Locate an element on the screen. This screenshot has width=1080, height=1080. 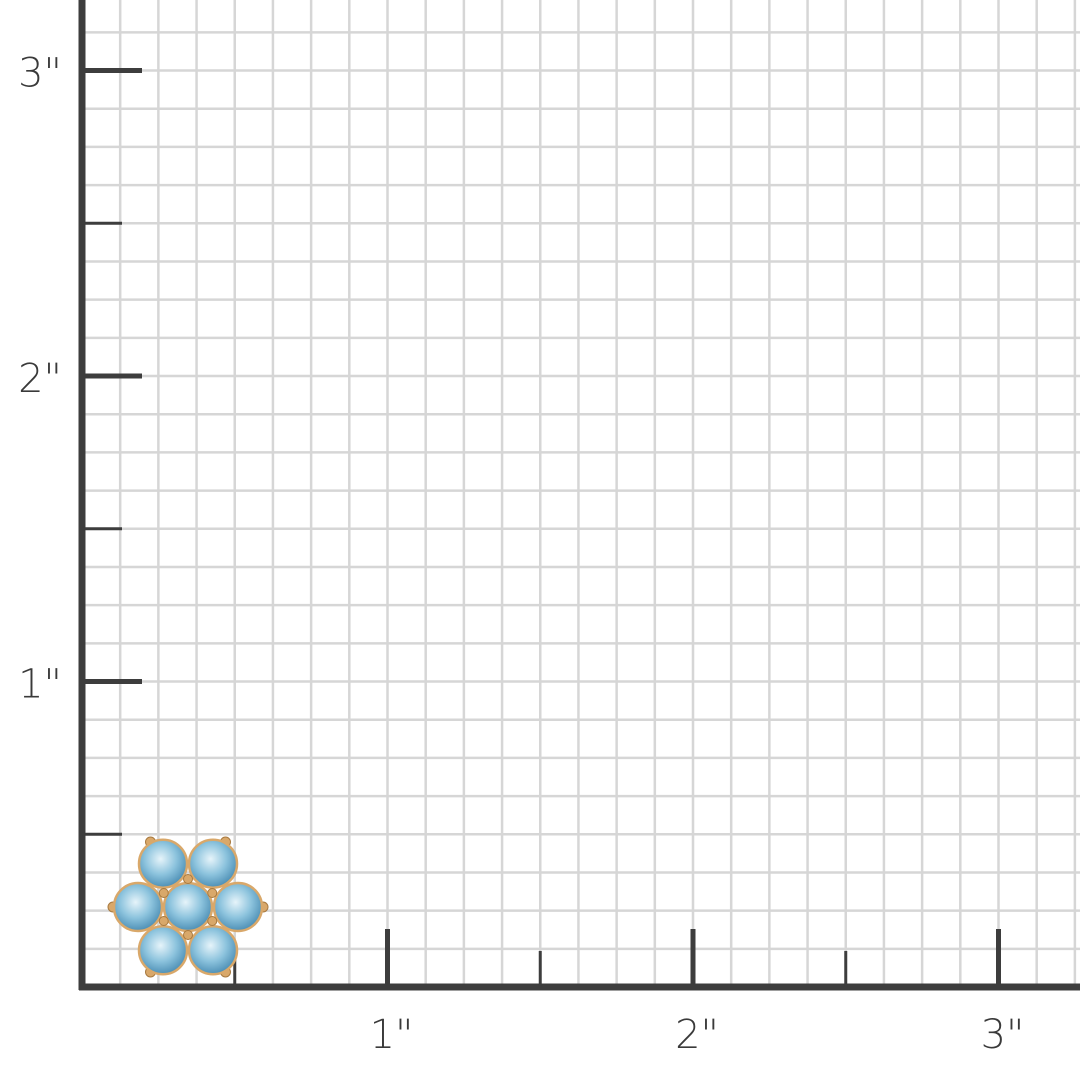
x-tick-label: 1" is located at coordinates (392, 1035).